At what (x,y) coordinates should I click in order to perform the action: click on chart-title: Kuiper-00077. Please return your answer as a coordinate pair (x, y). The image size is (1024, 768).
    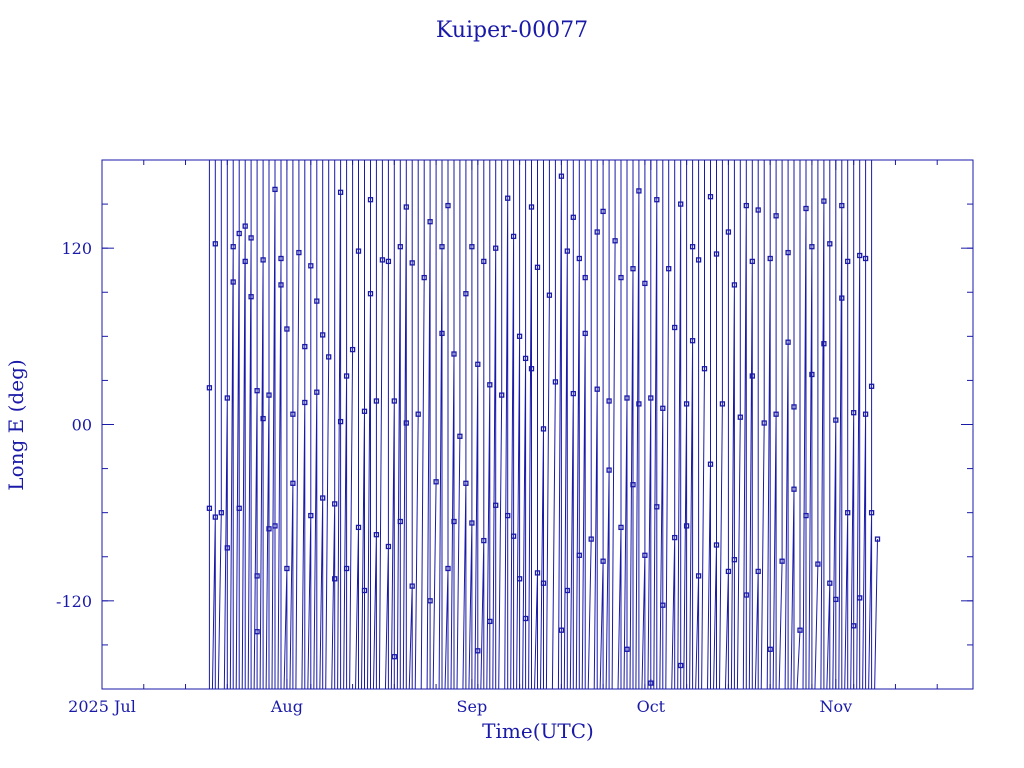
    Looking at the image, I should click on (512, 30).